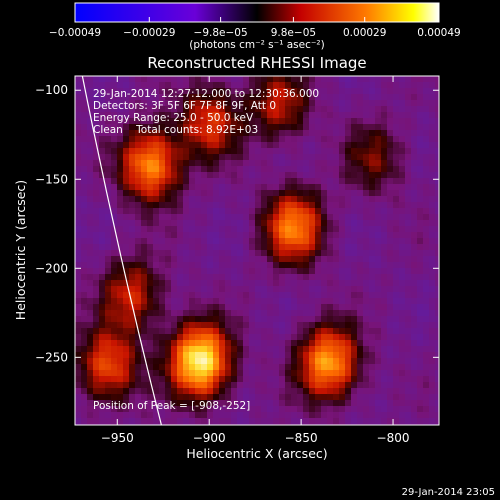 This screenshot has width=500, height=500. I want to click on colorbar-gradient, so click(257, 12).